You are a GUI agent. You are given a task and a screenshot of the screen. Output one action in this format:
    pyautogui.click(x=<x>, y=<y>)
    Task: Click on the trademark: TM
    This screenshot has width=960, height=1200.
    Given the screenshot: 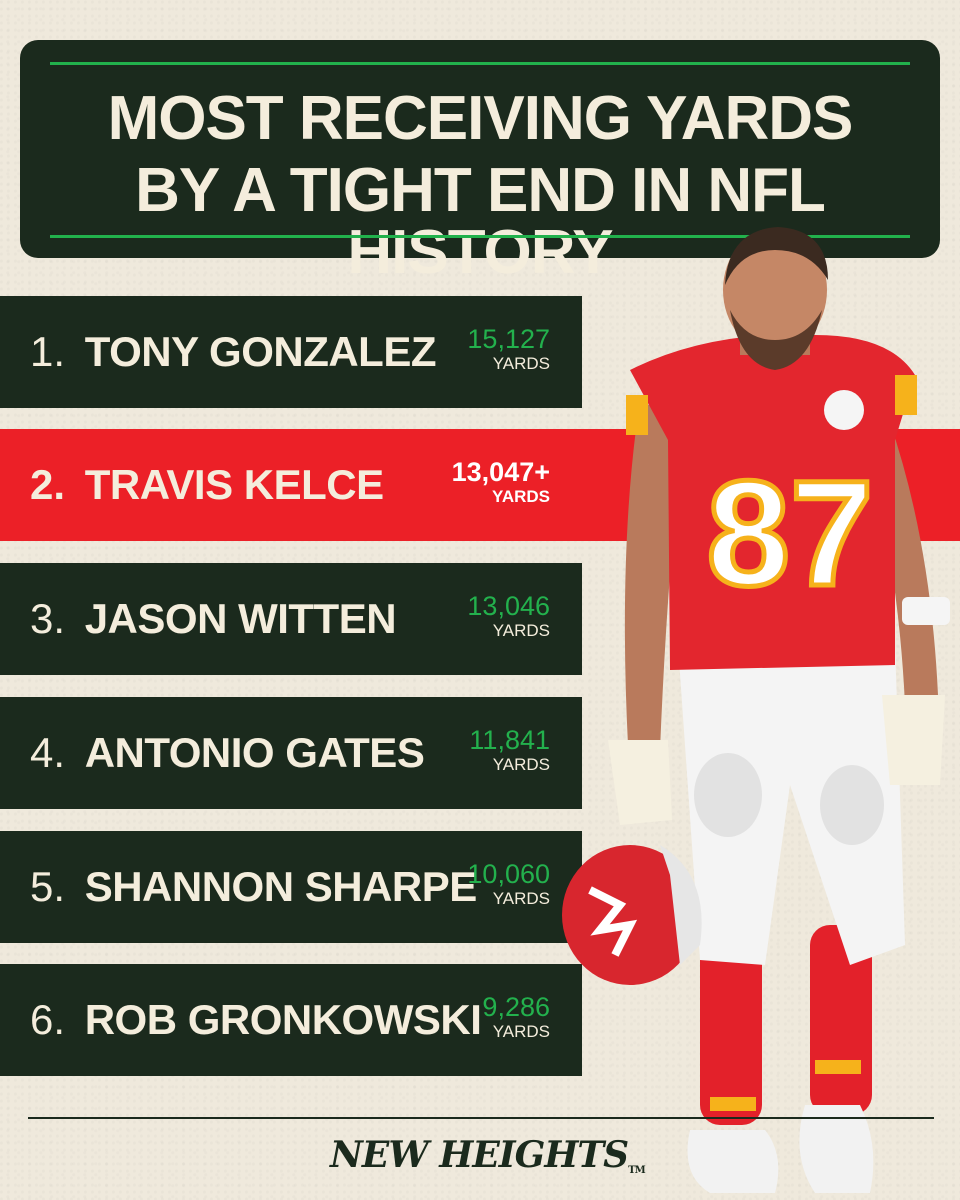 What is the action you would take?
    pyautogui.click(x=636, y=1170)
    